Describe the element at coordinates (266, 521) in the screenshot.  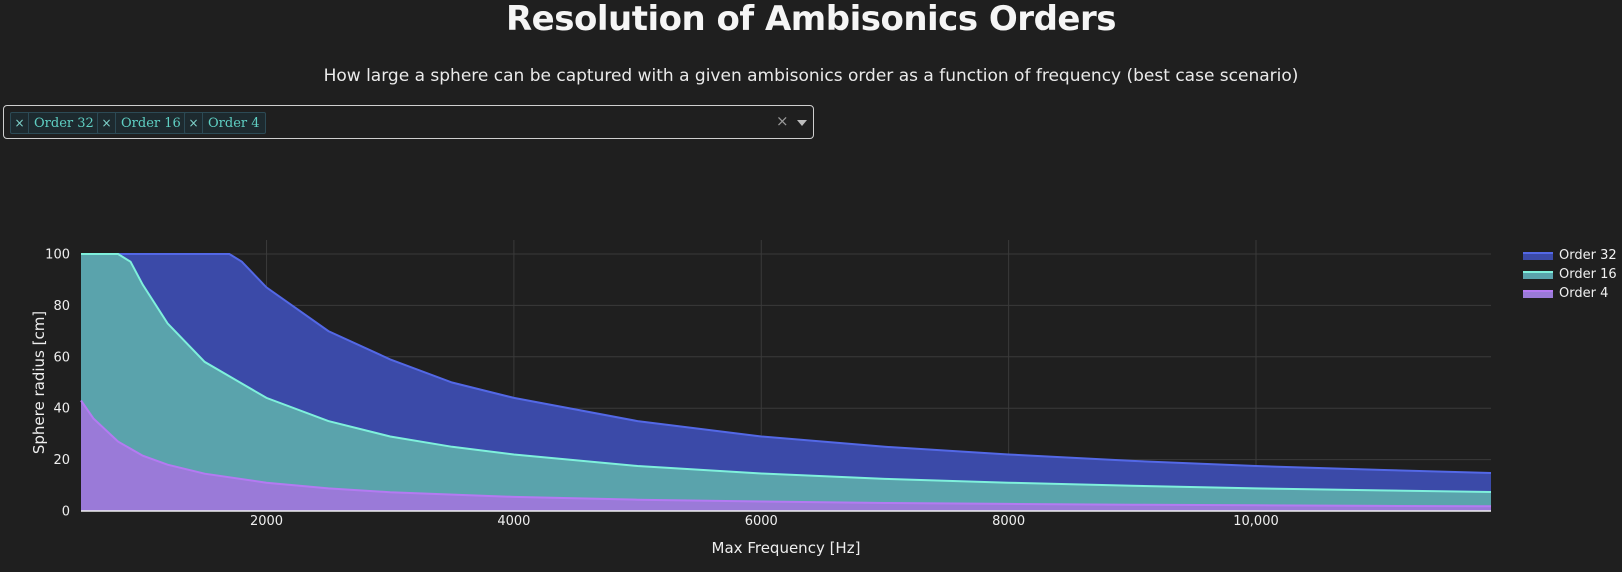
I see `x-tick-label: 2000` at that location.